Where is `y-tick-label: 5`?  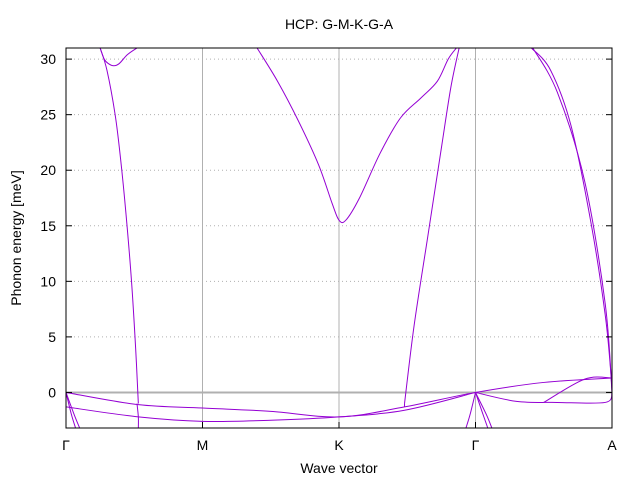 y-tick-label: 5 is located at coordinates (52, 337).